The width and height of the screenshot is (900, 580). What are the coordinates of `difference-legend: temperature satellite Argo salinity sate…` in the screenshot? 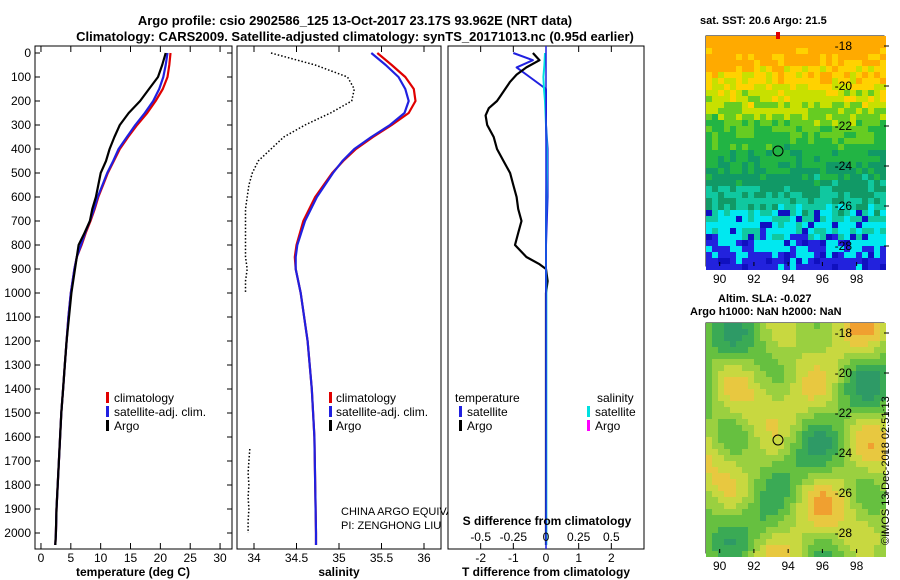 It's located at (545, 412).